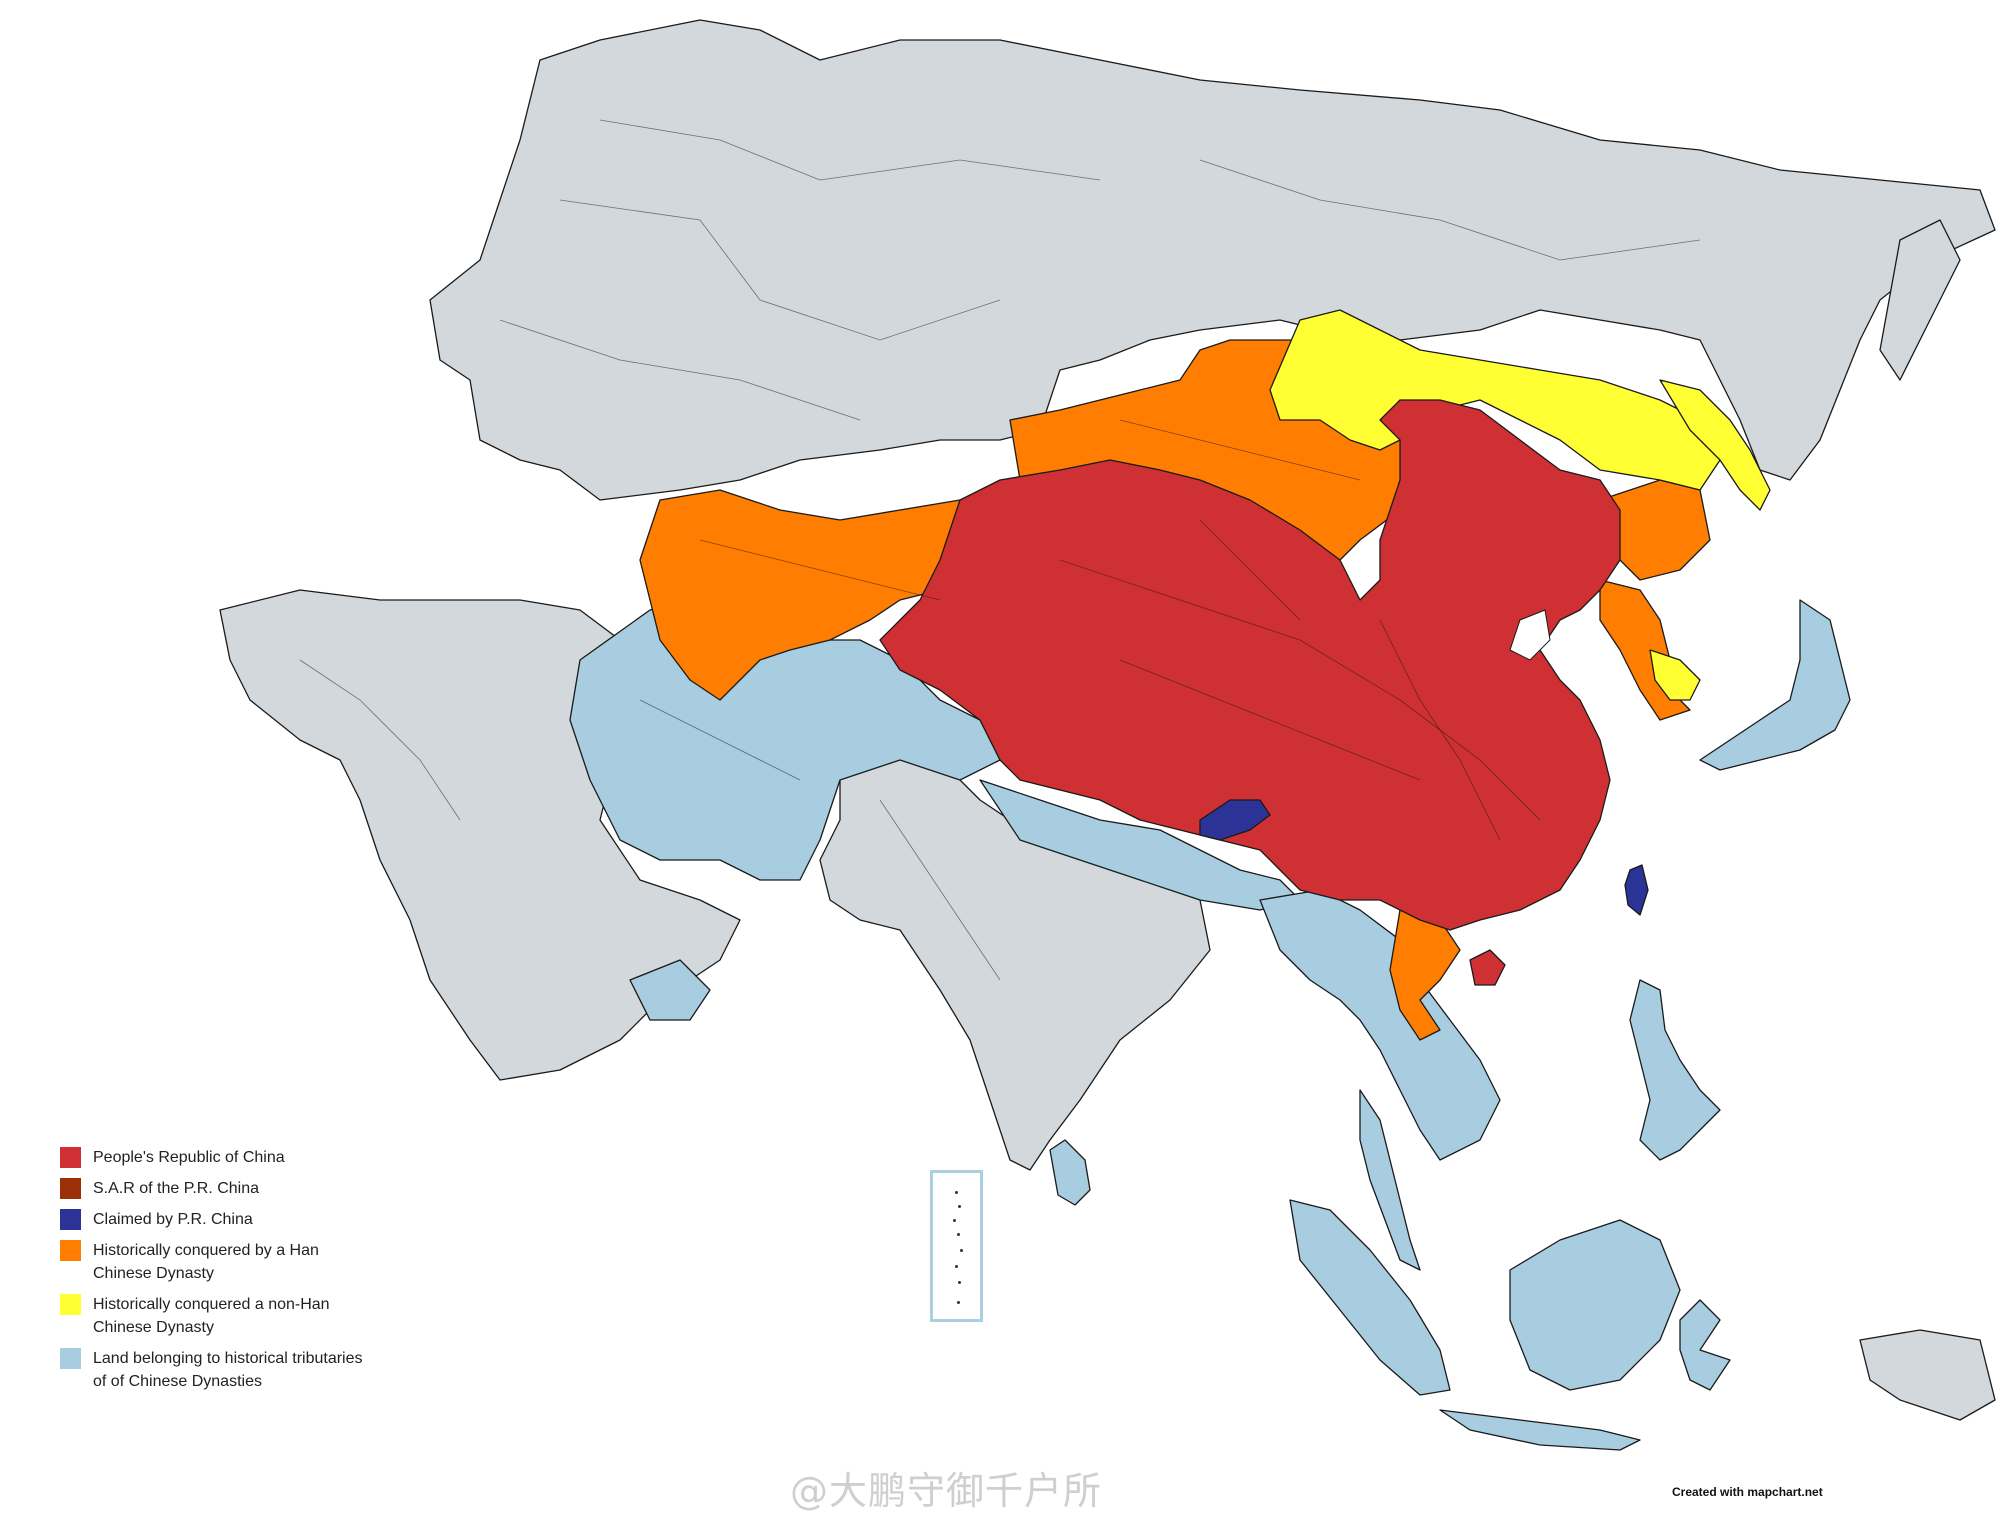 The image size is (2000, 1527). I want to click on himalaya-tributary, so click(1140, 845).